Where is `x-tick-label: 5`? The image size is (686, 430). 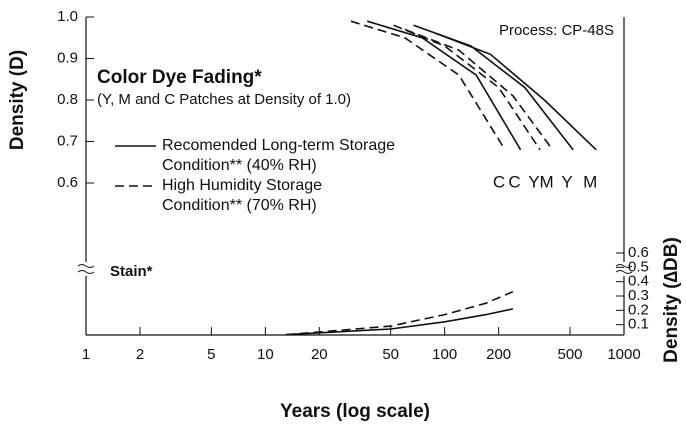
x-tick-label: 5 is located at coordinates (211, 354).